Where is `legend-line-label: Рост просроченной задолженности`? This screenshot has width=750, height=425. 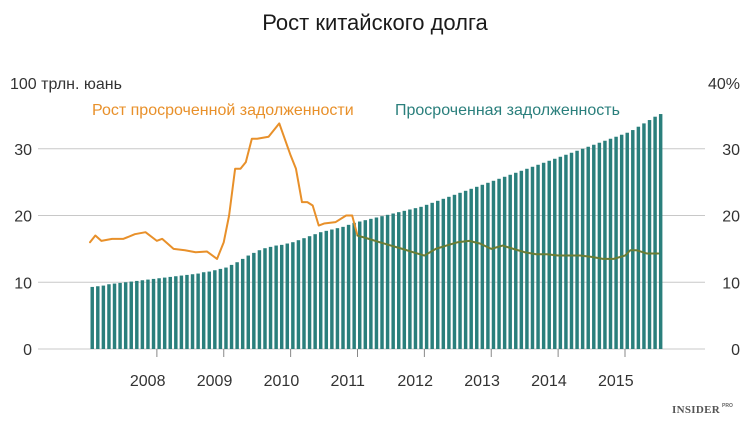 legend-line-label: Рост просроченной задолженности is located at coordinates (223, 110).